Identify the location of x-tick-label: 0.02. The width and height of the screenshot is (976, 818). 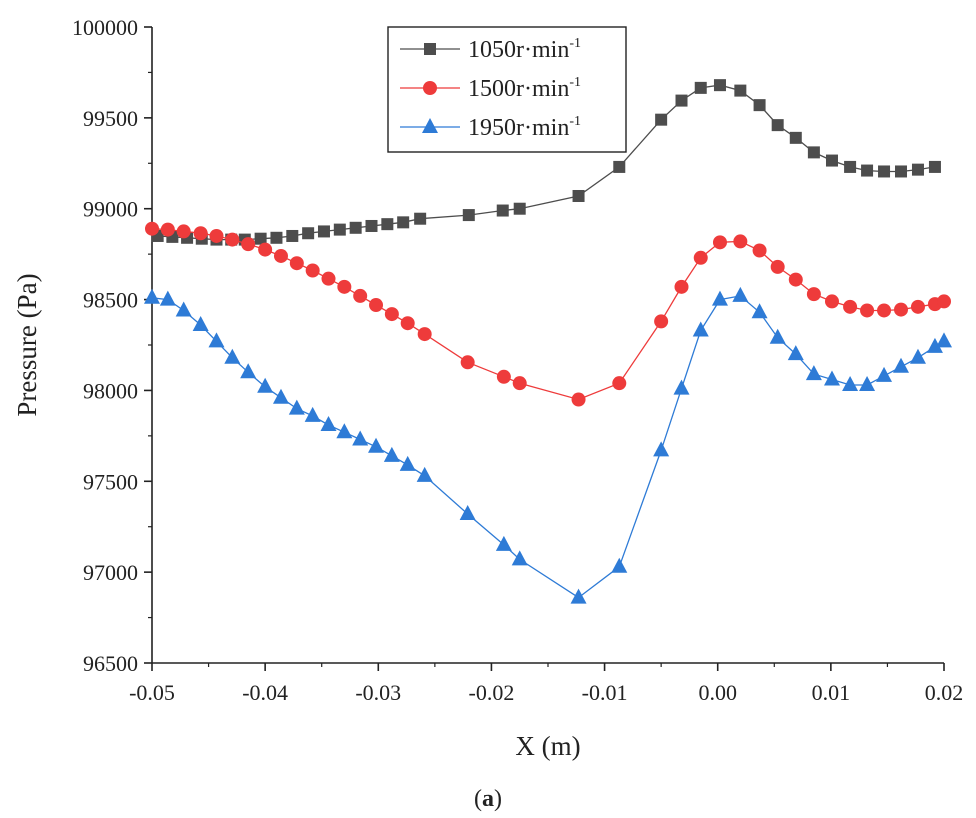
(944, 692).